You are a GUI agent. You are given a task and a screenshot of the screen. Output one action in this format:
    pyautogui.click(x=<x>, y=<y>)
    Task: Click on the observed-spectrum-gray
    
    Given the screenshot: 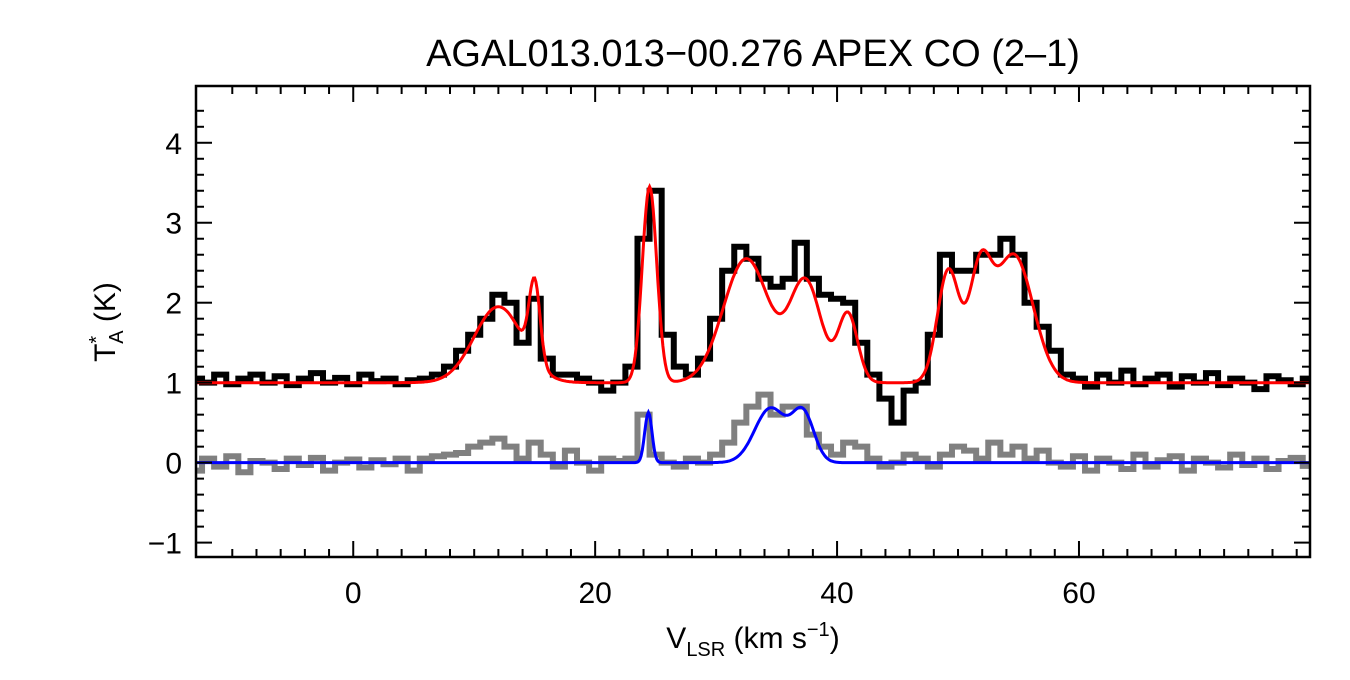 What is the action you would take?
    pyautogui.click(x=753, y=433)
    